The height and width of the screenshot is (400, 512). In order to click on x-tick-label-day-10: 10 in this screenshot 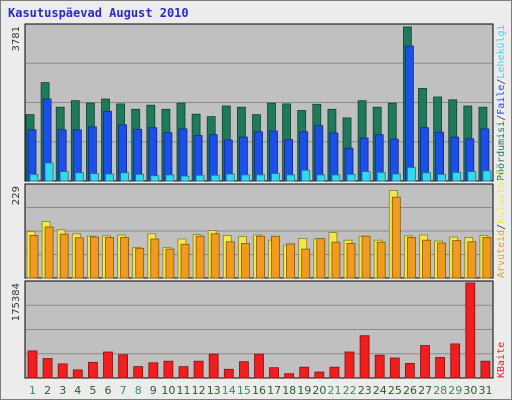, I will do `click(168, 390)`.